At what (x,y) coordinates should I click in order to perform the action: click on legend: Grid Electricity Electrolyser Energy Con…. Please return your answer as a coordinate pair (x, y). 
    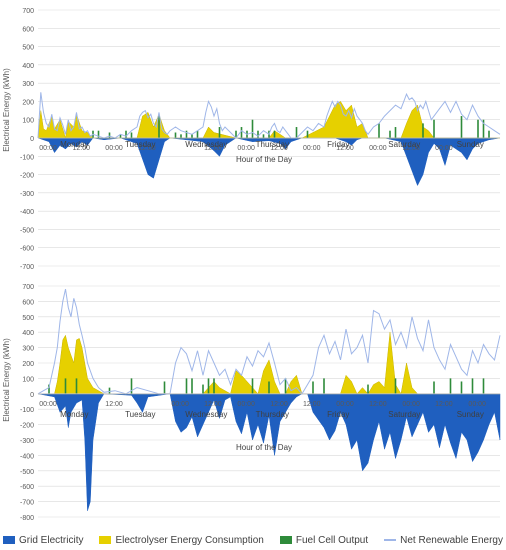
    Looking at the image, I should click on (253, 540).